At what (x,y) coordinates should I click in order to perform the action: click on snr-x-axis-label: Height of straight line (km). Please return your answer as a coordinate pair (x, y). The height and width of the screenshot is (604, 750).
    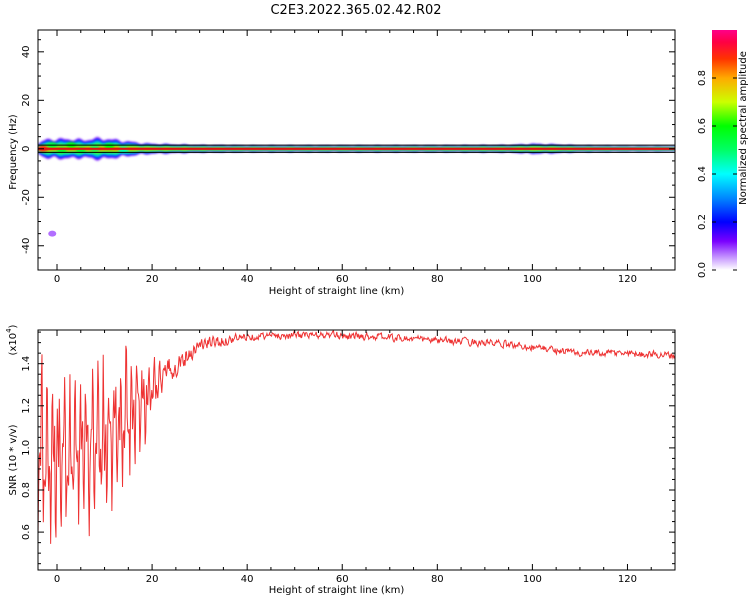
    Looking at the image, I should click on (337, 590).